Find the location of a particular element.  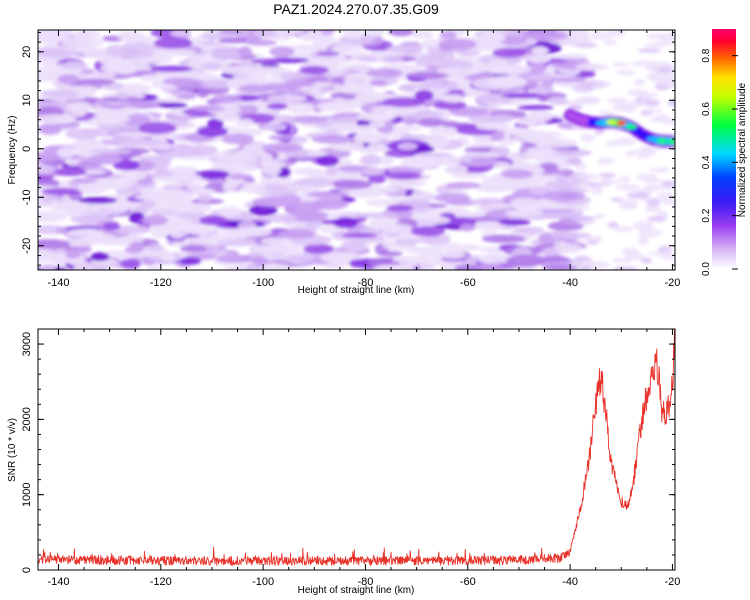

colorbar-tick-label: 0.6 is located at coordinates (706, 109).